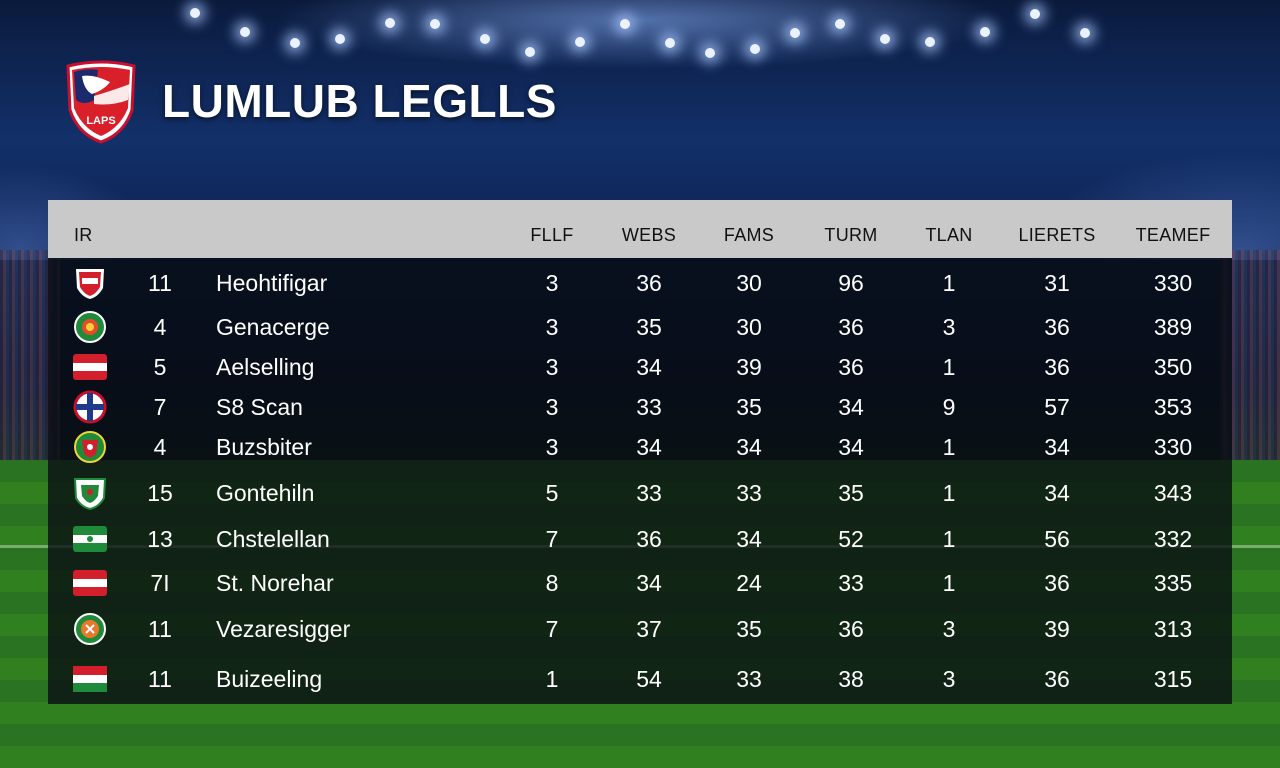 This screenshot has width=1280, height=768. What do you see at coordinates (272, 283) in the screenshot?
I see `team-name-cell: Heohtifigar` at bounding box center [272, 283].